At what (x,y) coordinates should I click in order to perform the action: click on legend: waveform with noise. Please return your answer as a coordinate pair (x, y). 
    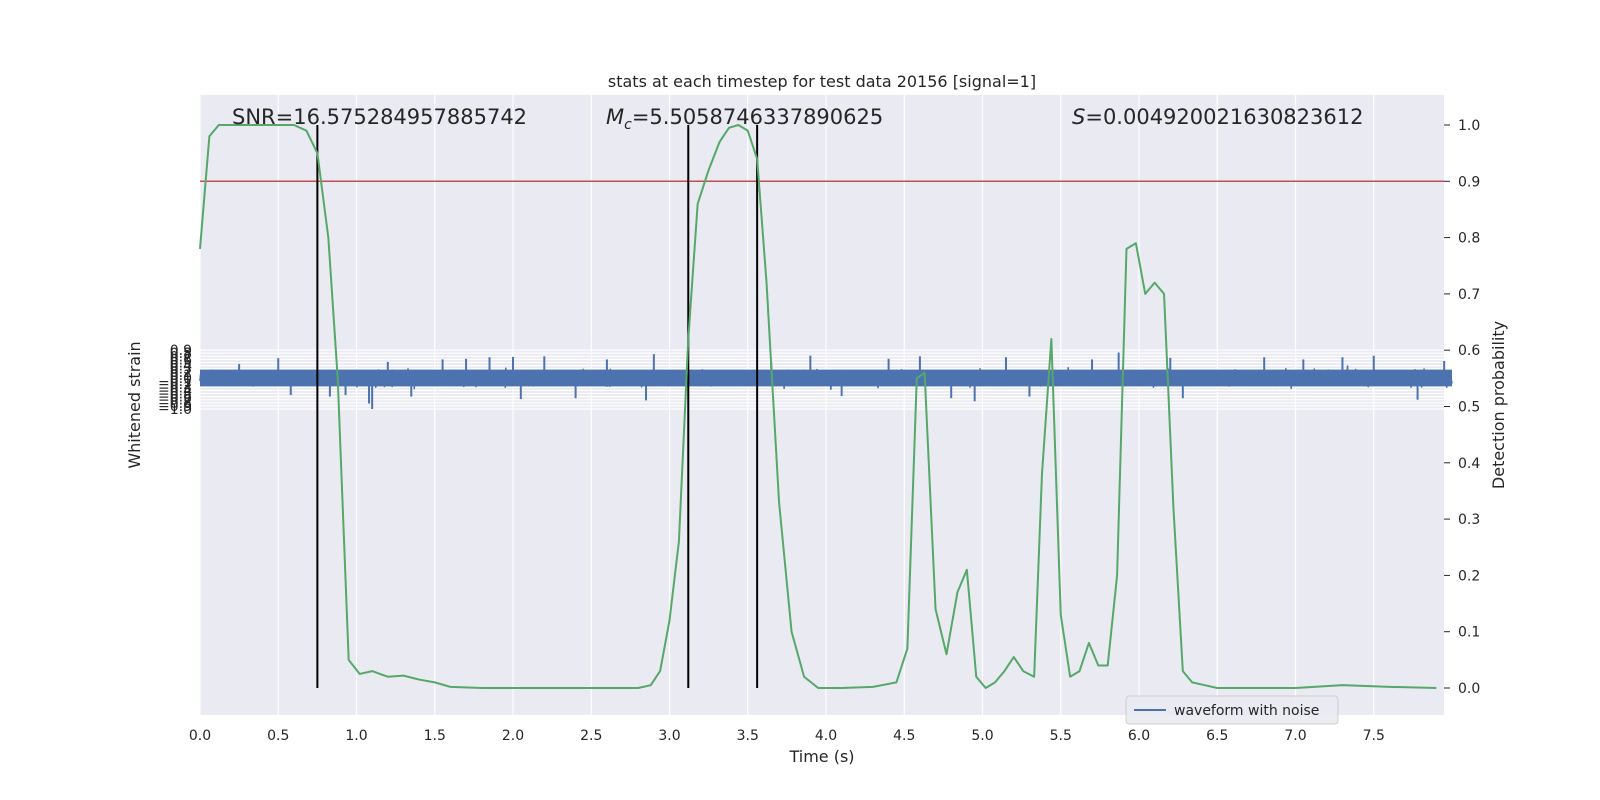
    Looking at the image, I should click on (1232, 710).